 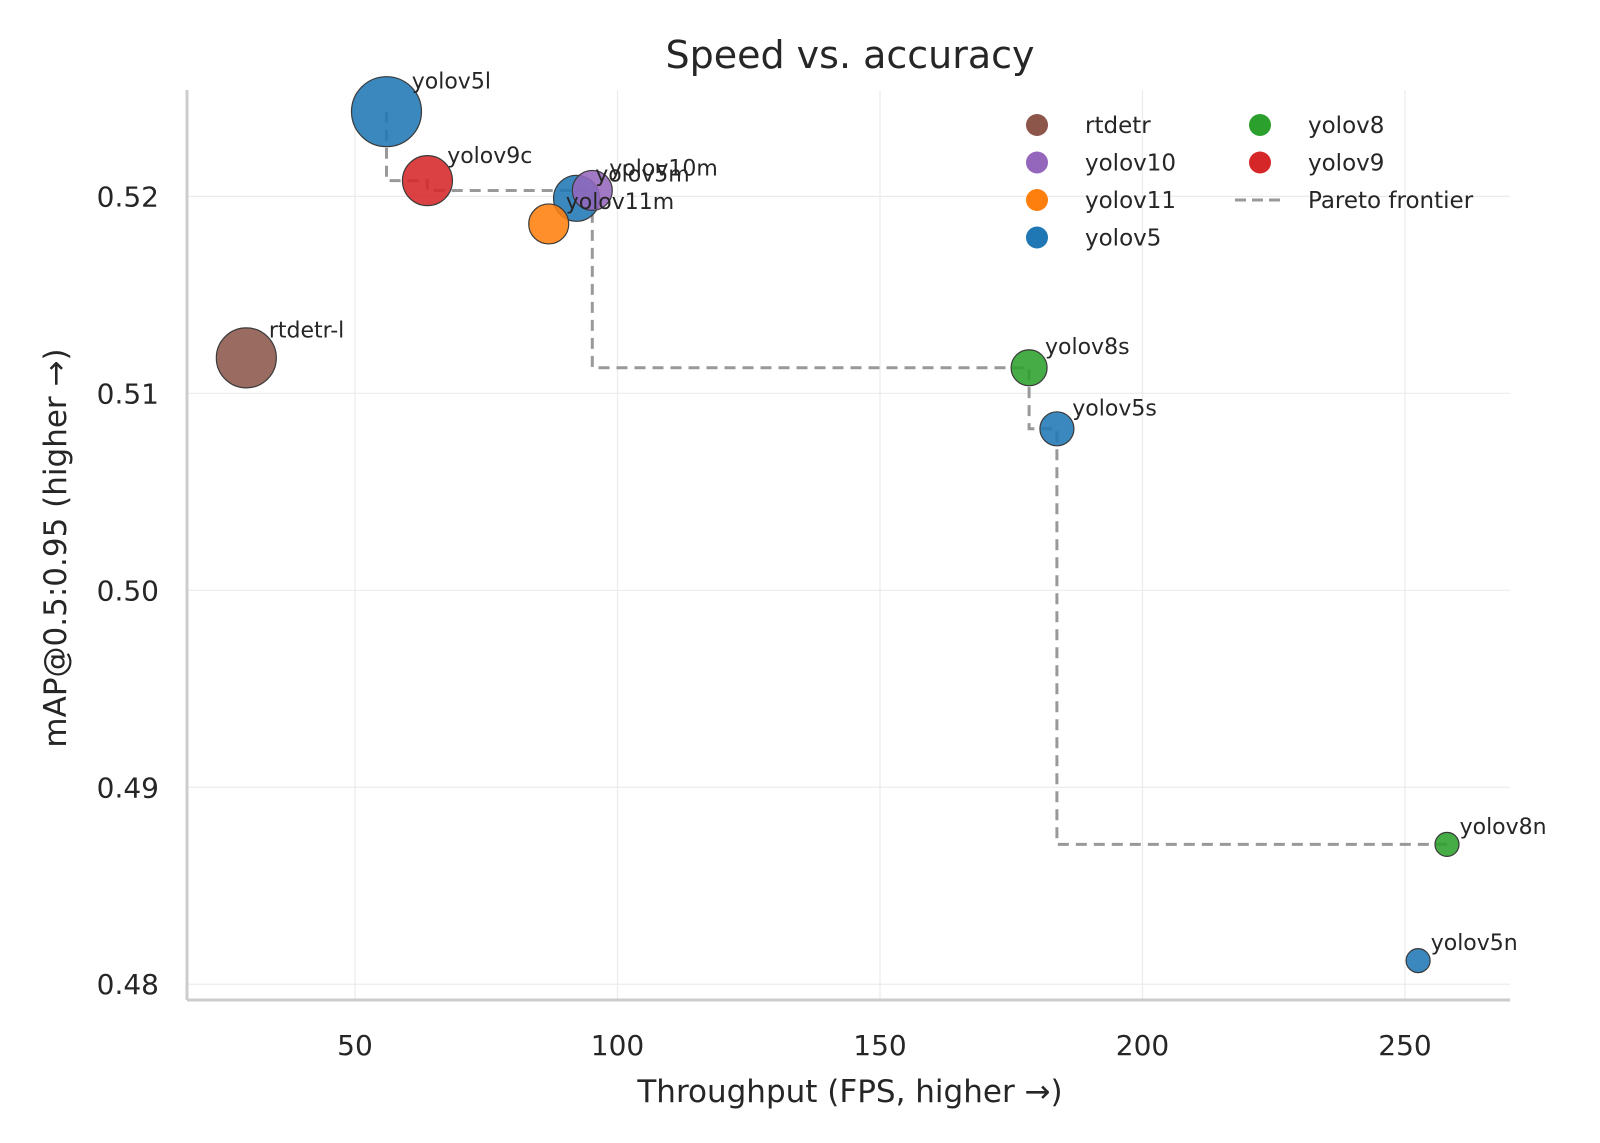 What do you see at coordinates (849, 1092) in the screenshot?
I see `x-axis-label: Throughput (FPS, higher →)` at bounding box center [849, 1092].